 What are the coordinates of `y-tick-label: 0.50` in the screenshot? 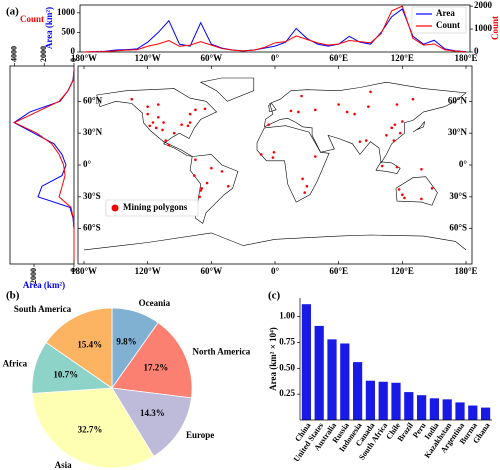 It's located at (287, 367).